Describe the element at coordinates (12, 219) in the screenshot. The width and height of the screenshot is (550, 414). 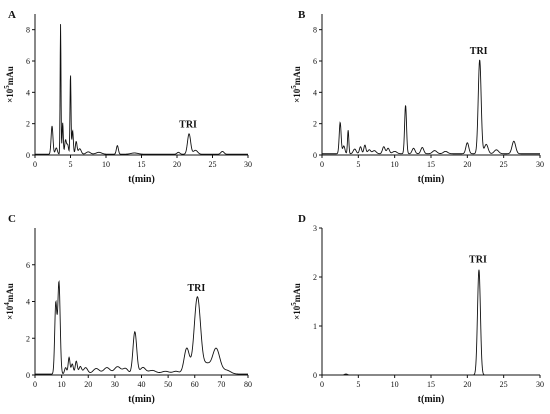
I see `panel-label: C` at that location.